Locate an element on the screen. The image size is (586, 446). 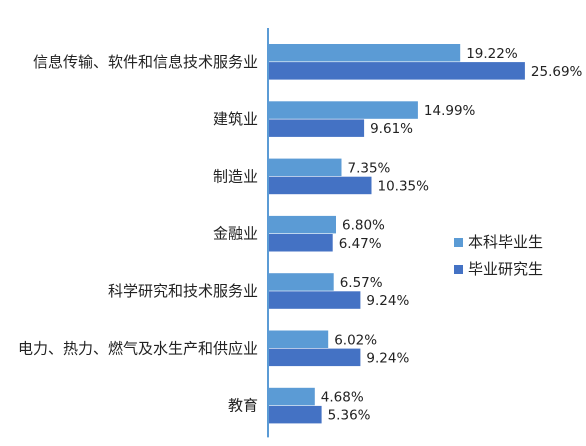
category-label: 电力、热力、燃气及水生产和供应业 is located at coordinates (138, 348).